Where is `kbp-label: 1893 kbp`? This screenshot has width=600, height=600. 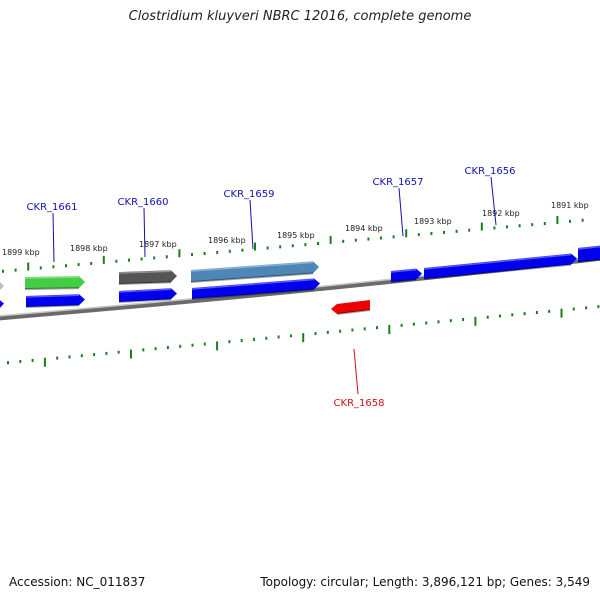 kbp-label: 1893 kbp is located at coordinates (433, 221).